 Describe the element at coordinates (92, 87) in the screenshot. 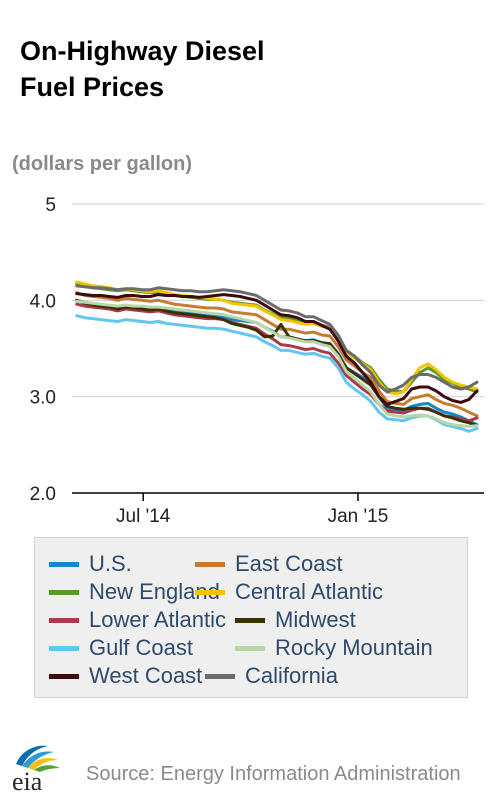

I see `chart-title-line-2: Fuel Prices` at that location.